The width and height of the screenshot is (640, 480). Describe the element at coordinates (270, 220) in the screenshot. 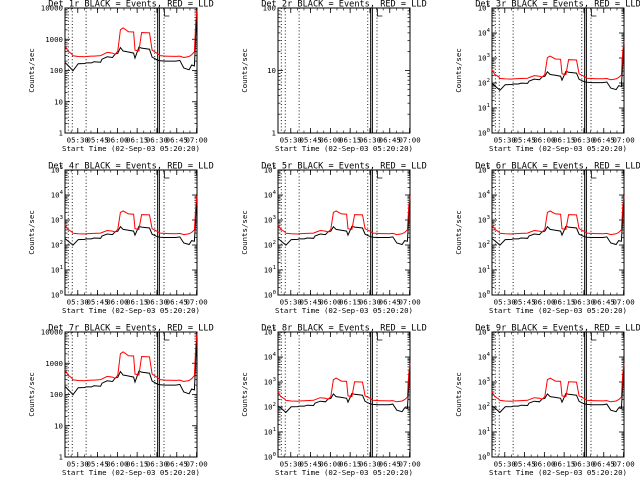

I see `y-tick-label: 10³` at that location.